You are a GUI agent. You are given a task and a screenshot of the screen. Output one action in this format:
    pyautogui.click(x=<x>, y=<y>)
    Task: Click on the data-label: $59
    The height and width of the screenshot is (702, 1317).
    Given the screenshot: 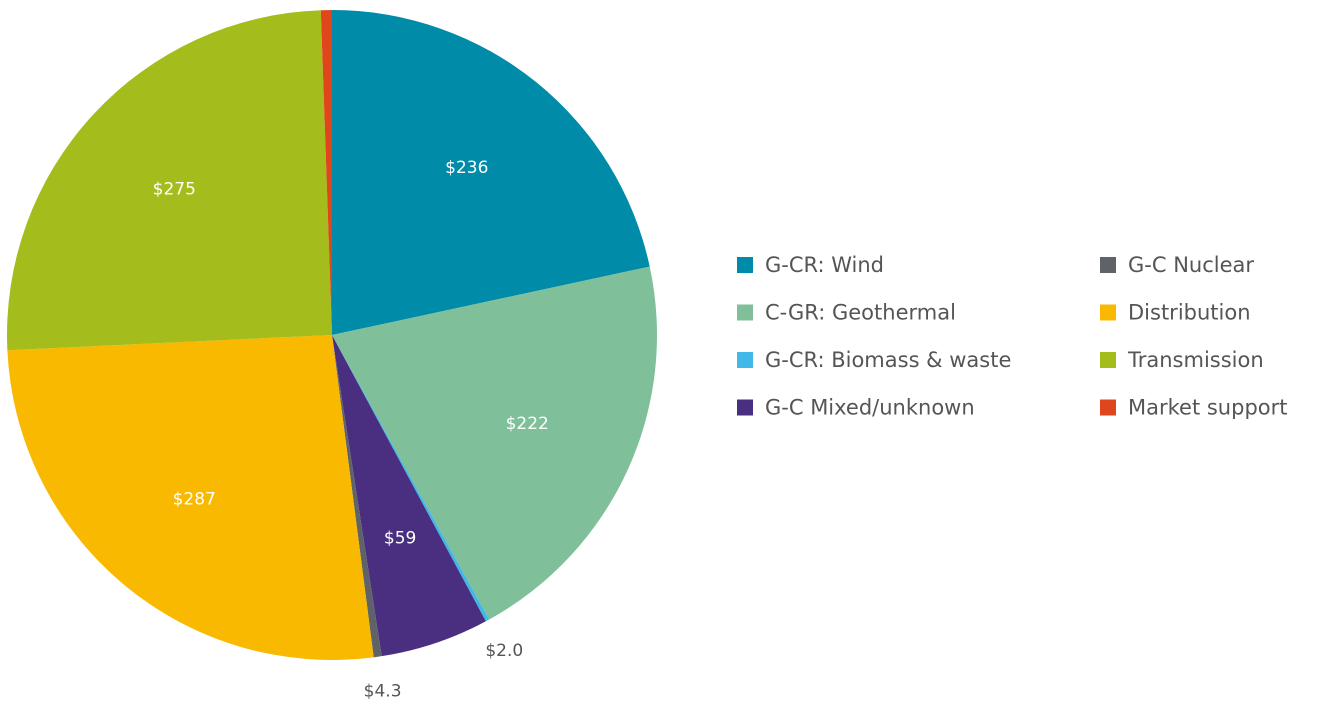 What is the action you would take?
    pyautogui.click(x=400, y=538)
    